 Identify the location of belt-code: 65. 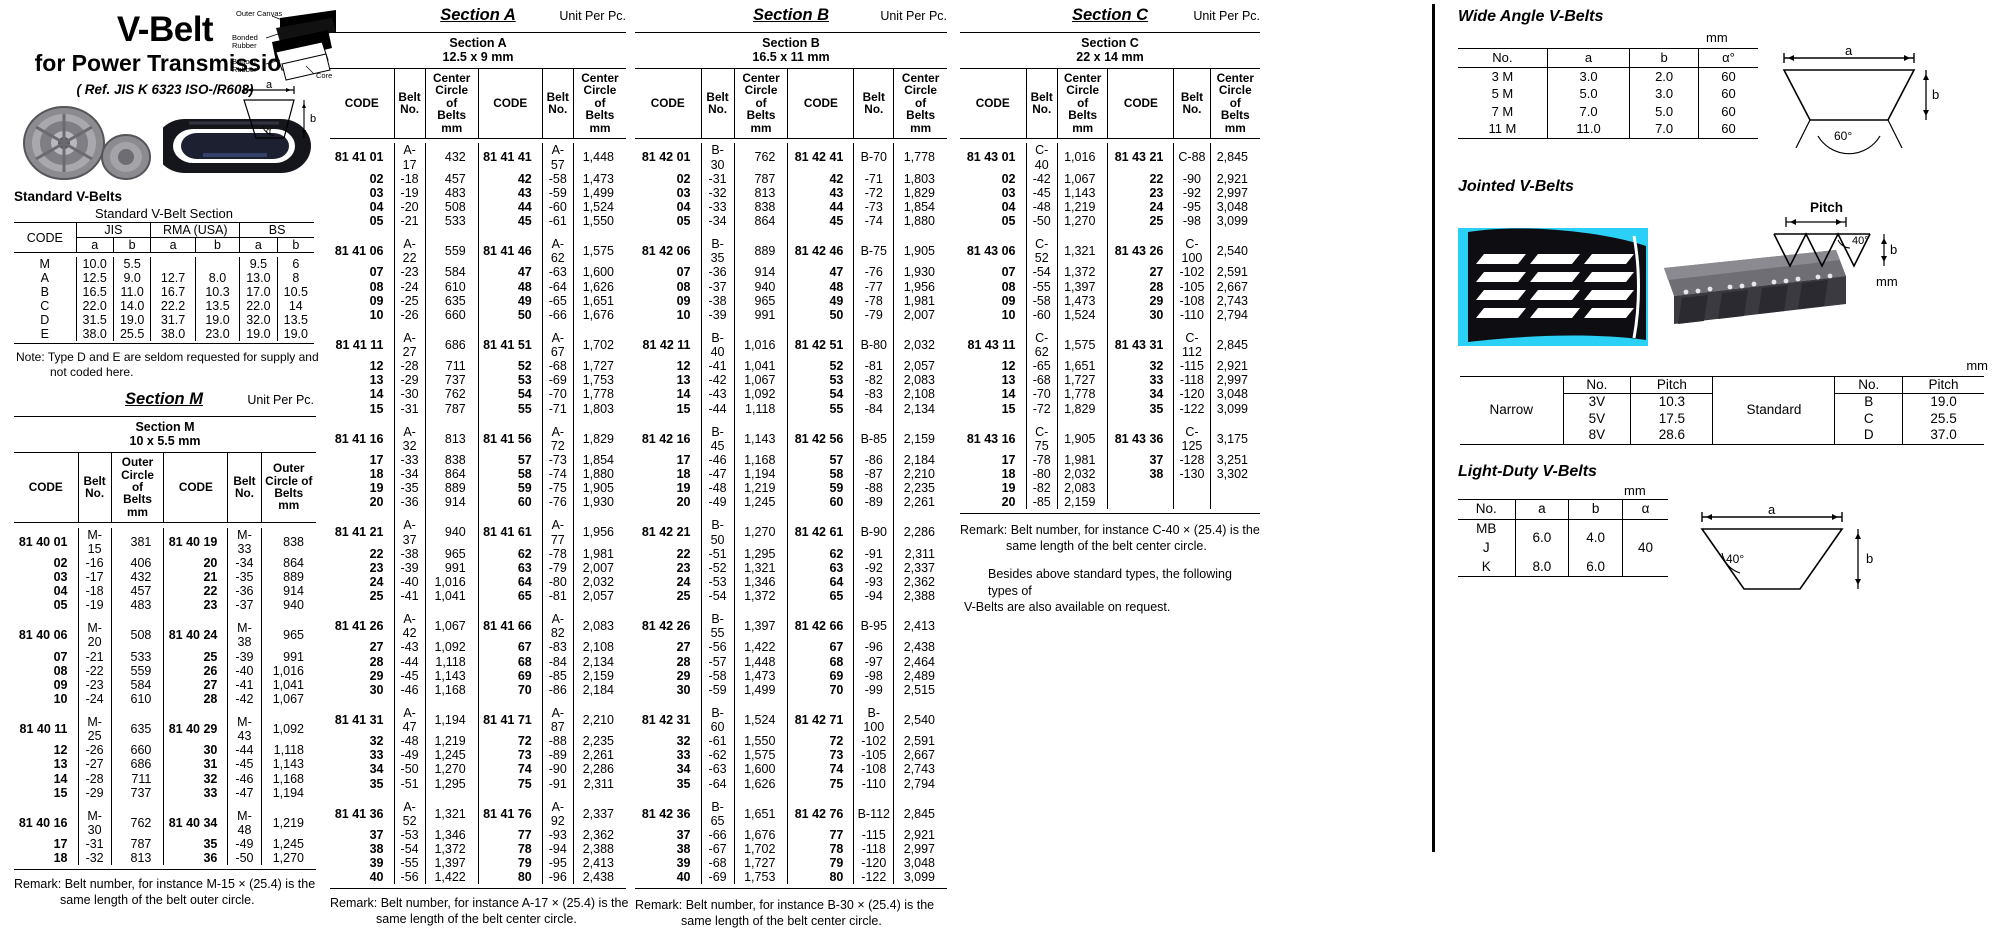
(510, 596).